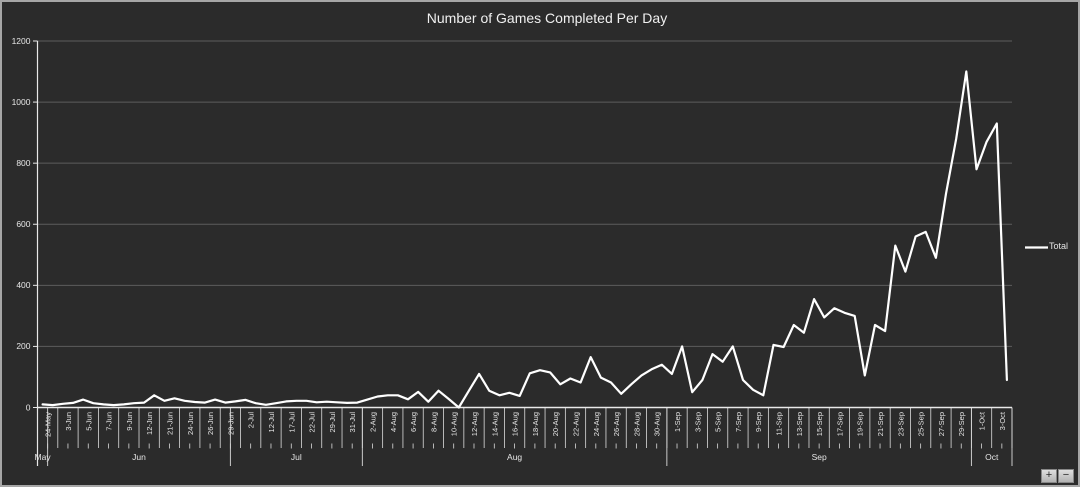  What do you see at coordinates (819, 457) in the screenshot?
I see `month-label: Sep` at bounding box center [819, 457].